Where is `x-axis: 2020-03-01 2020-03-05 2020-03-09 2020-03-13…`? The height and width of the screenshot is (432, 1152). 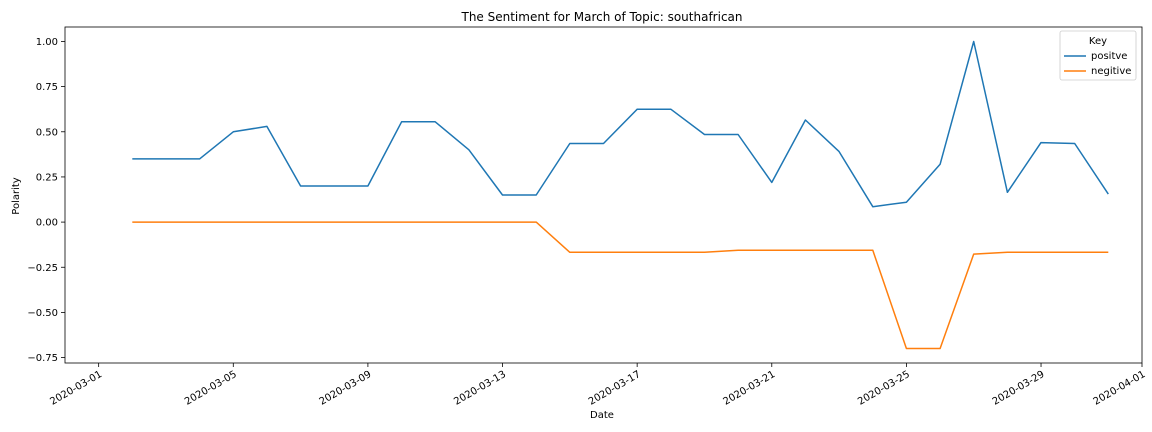
x-axis: 2020-03-01 2020-03-05 2020-03-09 2020-03-13… is located at coordinates (598, 385).